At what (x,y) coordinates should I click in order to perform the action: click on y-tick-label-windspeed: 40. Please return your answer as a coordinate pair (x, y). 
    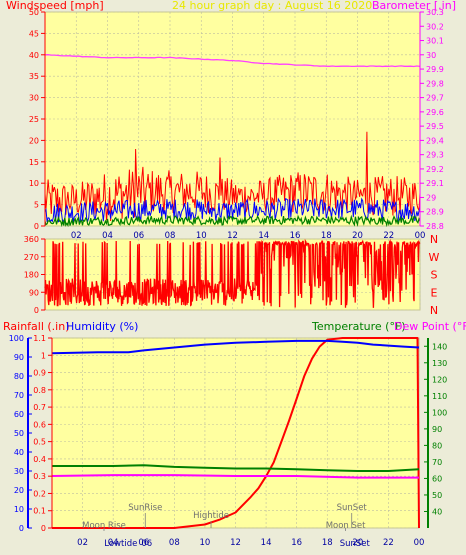
    Looking at the image, I should click on (34, 55).